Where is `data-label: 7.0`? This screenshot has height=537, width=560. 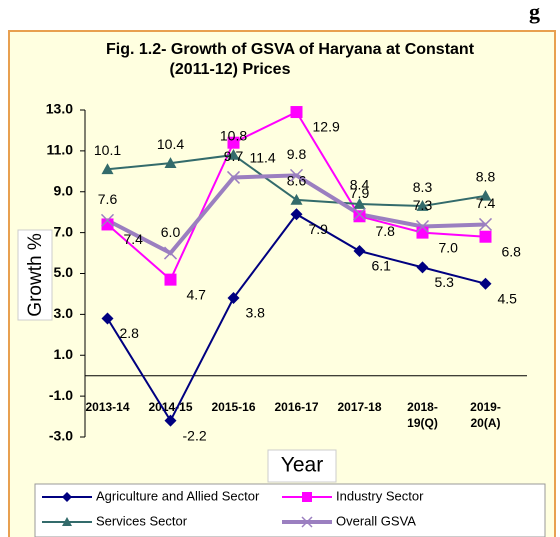
data-label: 7.0 is located at coordinates (449, 247).